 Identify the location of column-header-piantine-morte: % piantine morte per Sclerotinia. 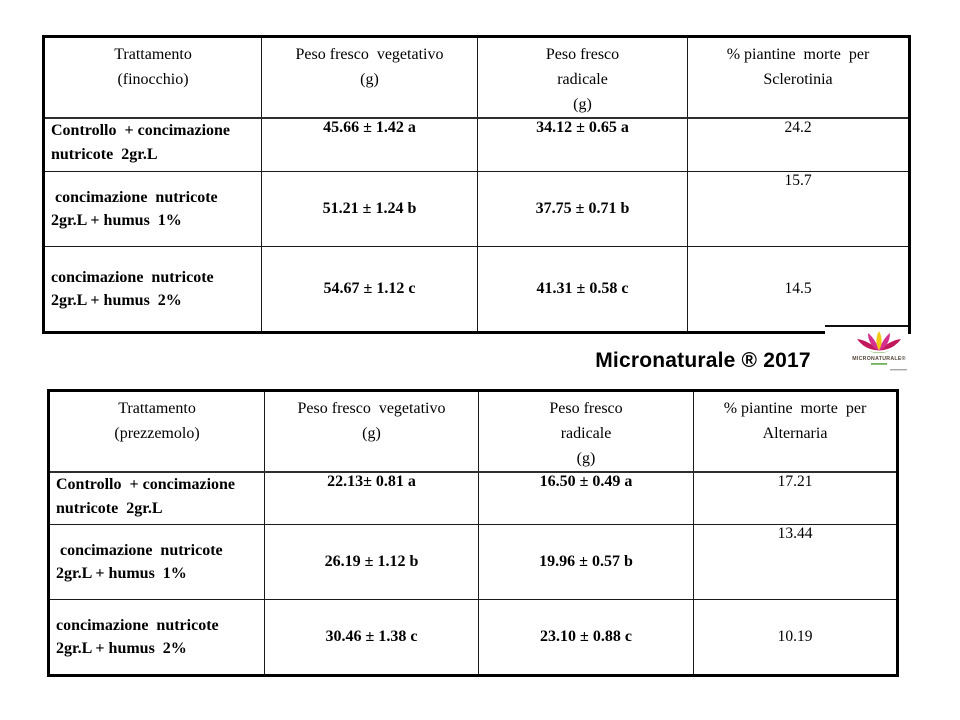
(798, 78).